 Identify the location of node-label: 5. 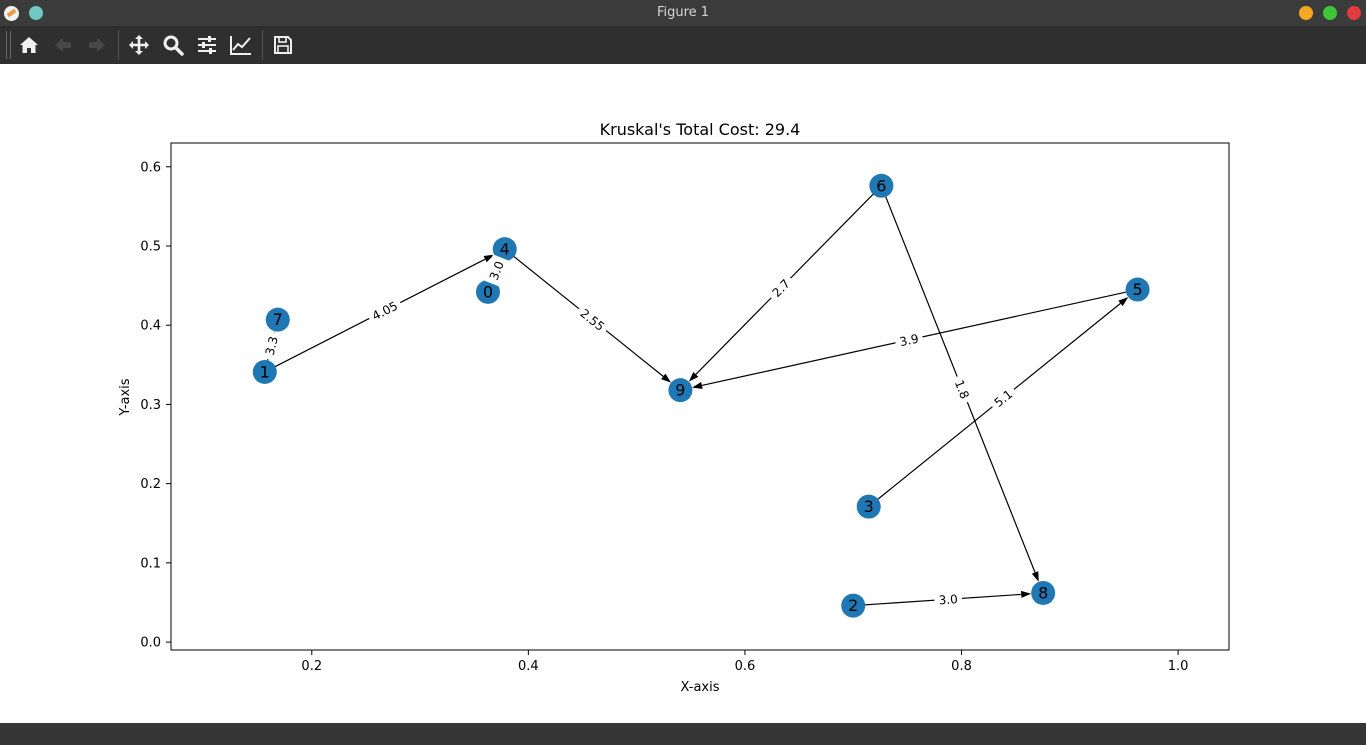
(1138, 289).